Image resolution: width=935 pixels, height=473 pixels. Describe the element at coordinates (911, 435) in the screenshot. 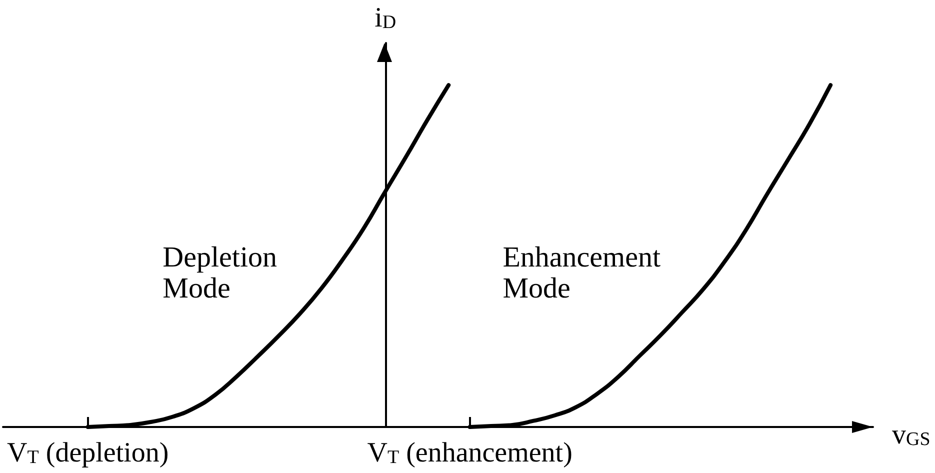

I see `x-axis-title: vGS` at that location.